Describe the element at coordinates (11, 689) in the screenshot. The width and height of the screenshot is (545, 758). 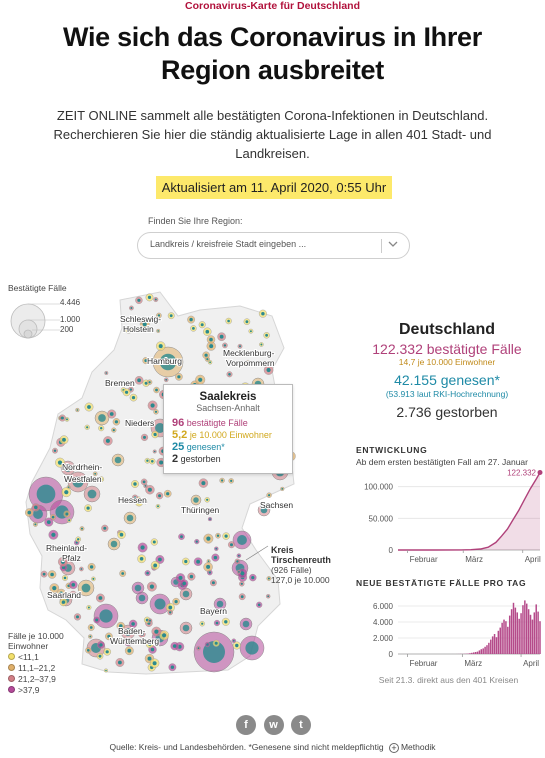
I see `color-legend-swatch` at that location.